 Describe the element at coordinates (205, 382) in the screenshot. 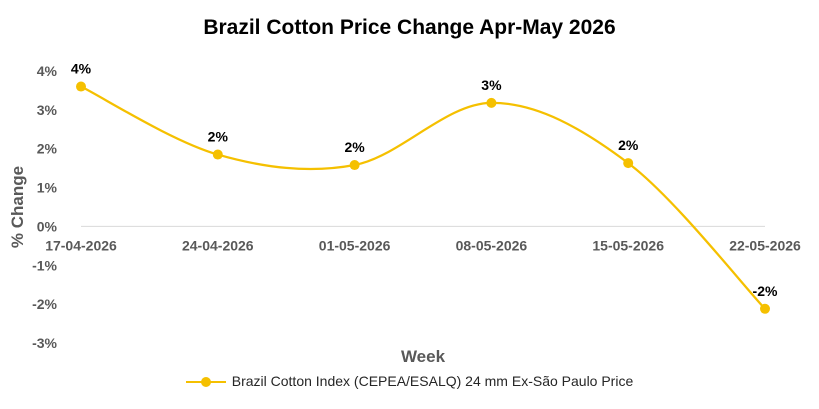

I see `legend-marker-icon` at that location.